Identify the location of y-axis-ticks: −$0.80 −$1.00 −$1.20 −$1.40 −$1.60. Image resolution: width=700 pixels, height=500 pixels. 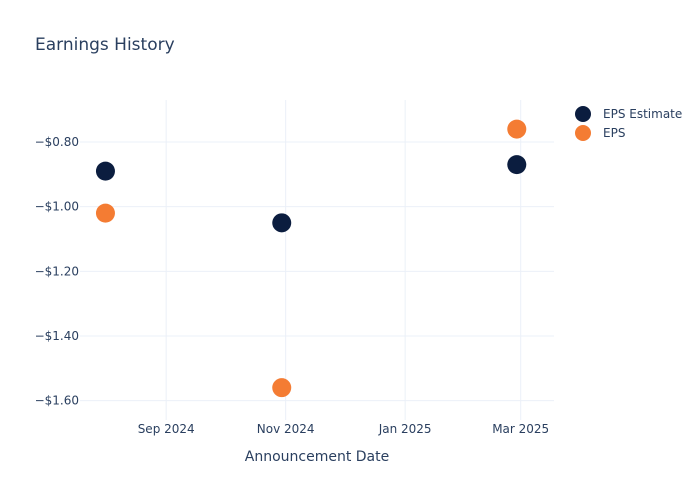
(57, 271).